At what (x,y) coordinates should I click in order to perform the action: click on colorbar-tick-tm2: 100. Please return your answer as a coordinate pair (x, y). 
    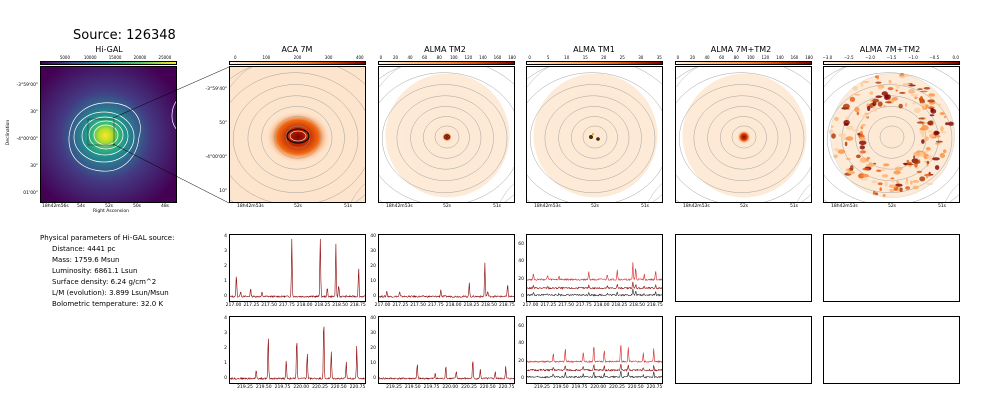
    Looking at the image, I should click on (453, 57).